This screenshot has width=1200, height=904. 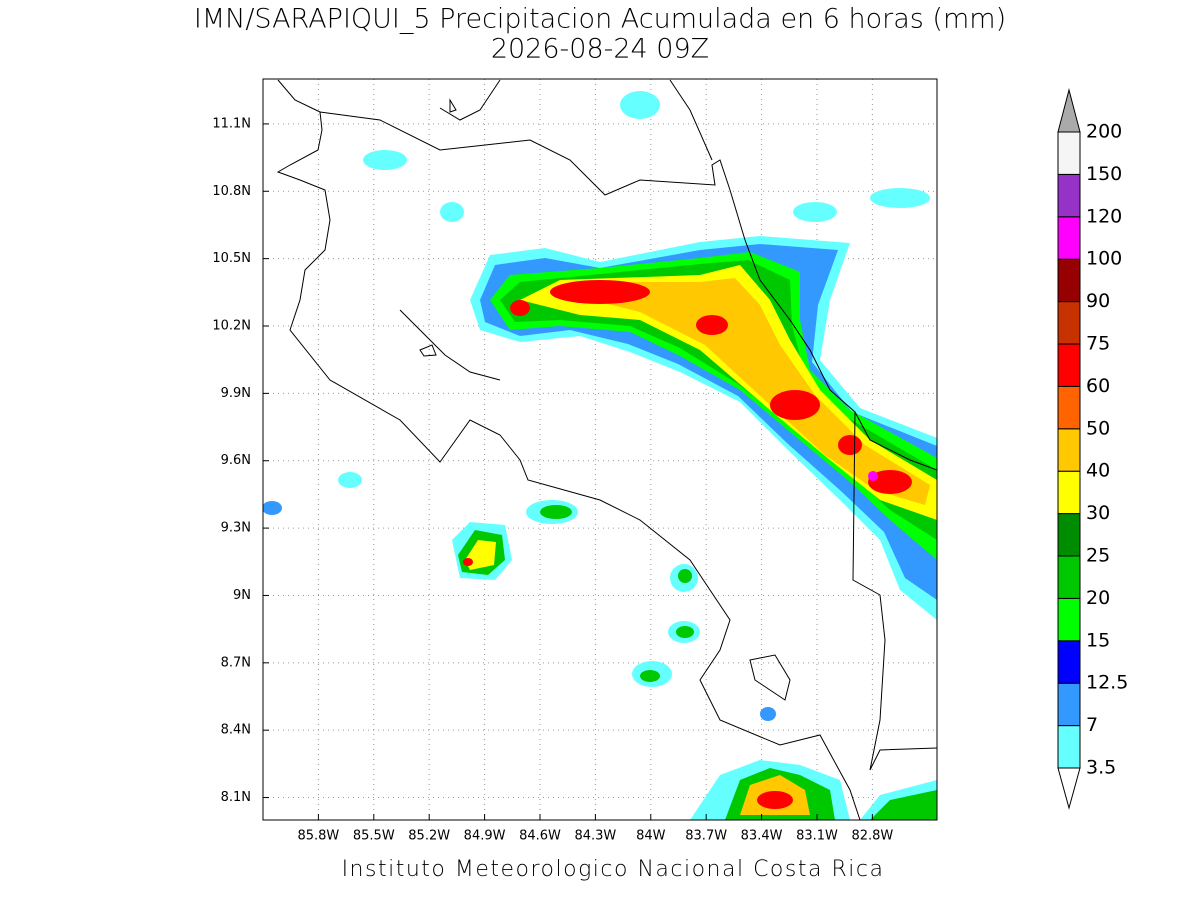 I want to click on colorbar-label: 12.5, so click(x=1107, y=683).